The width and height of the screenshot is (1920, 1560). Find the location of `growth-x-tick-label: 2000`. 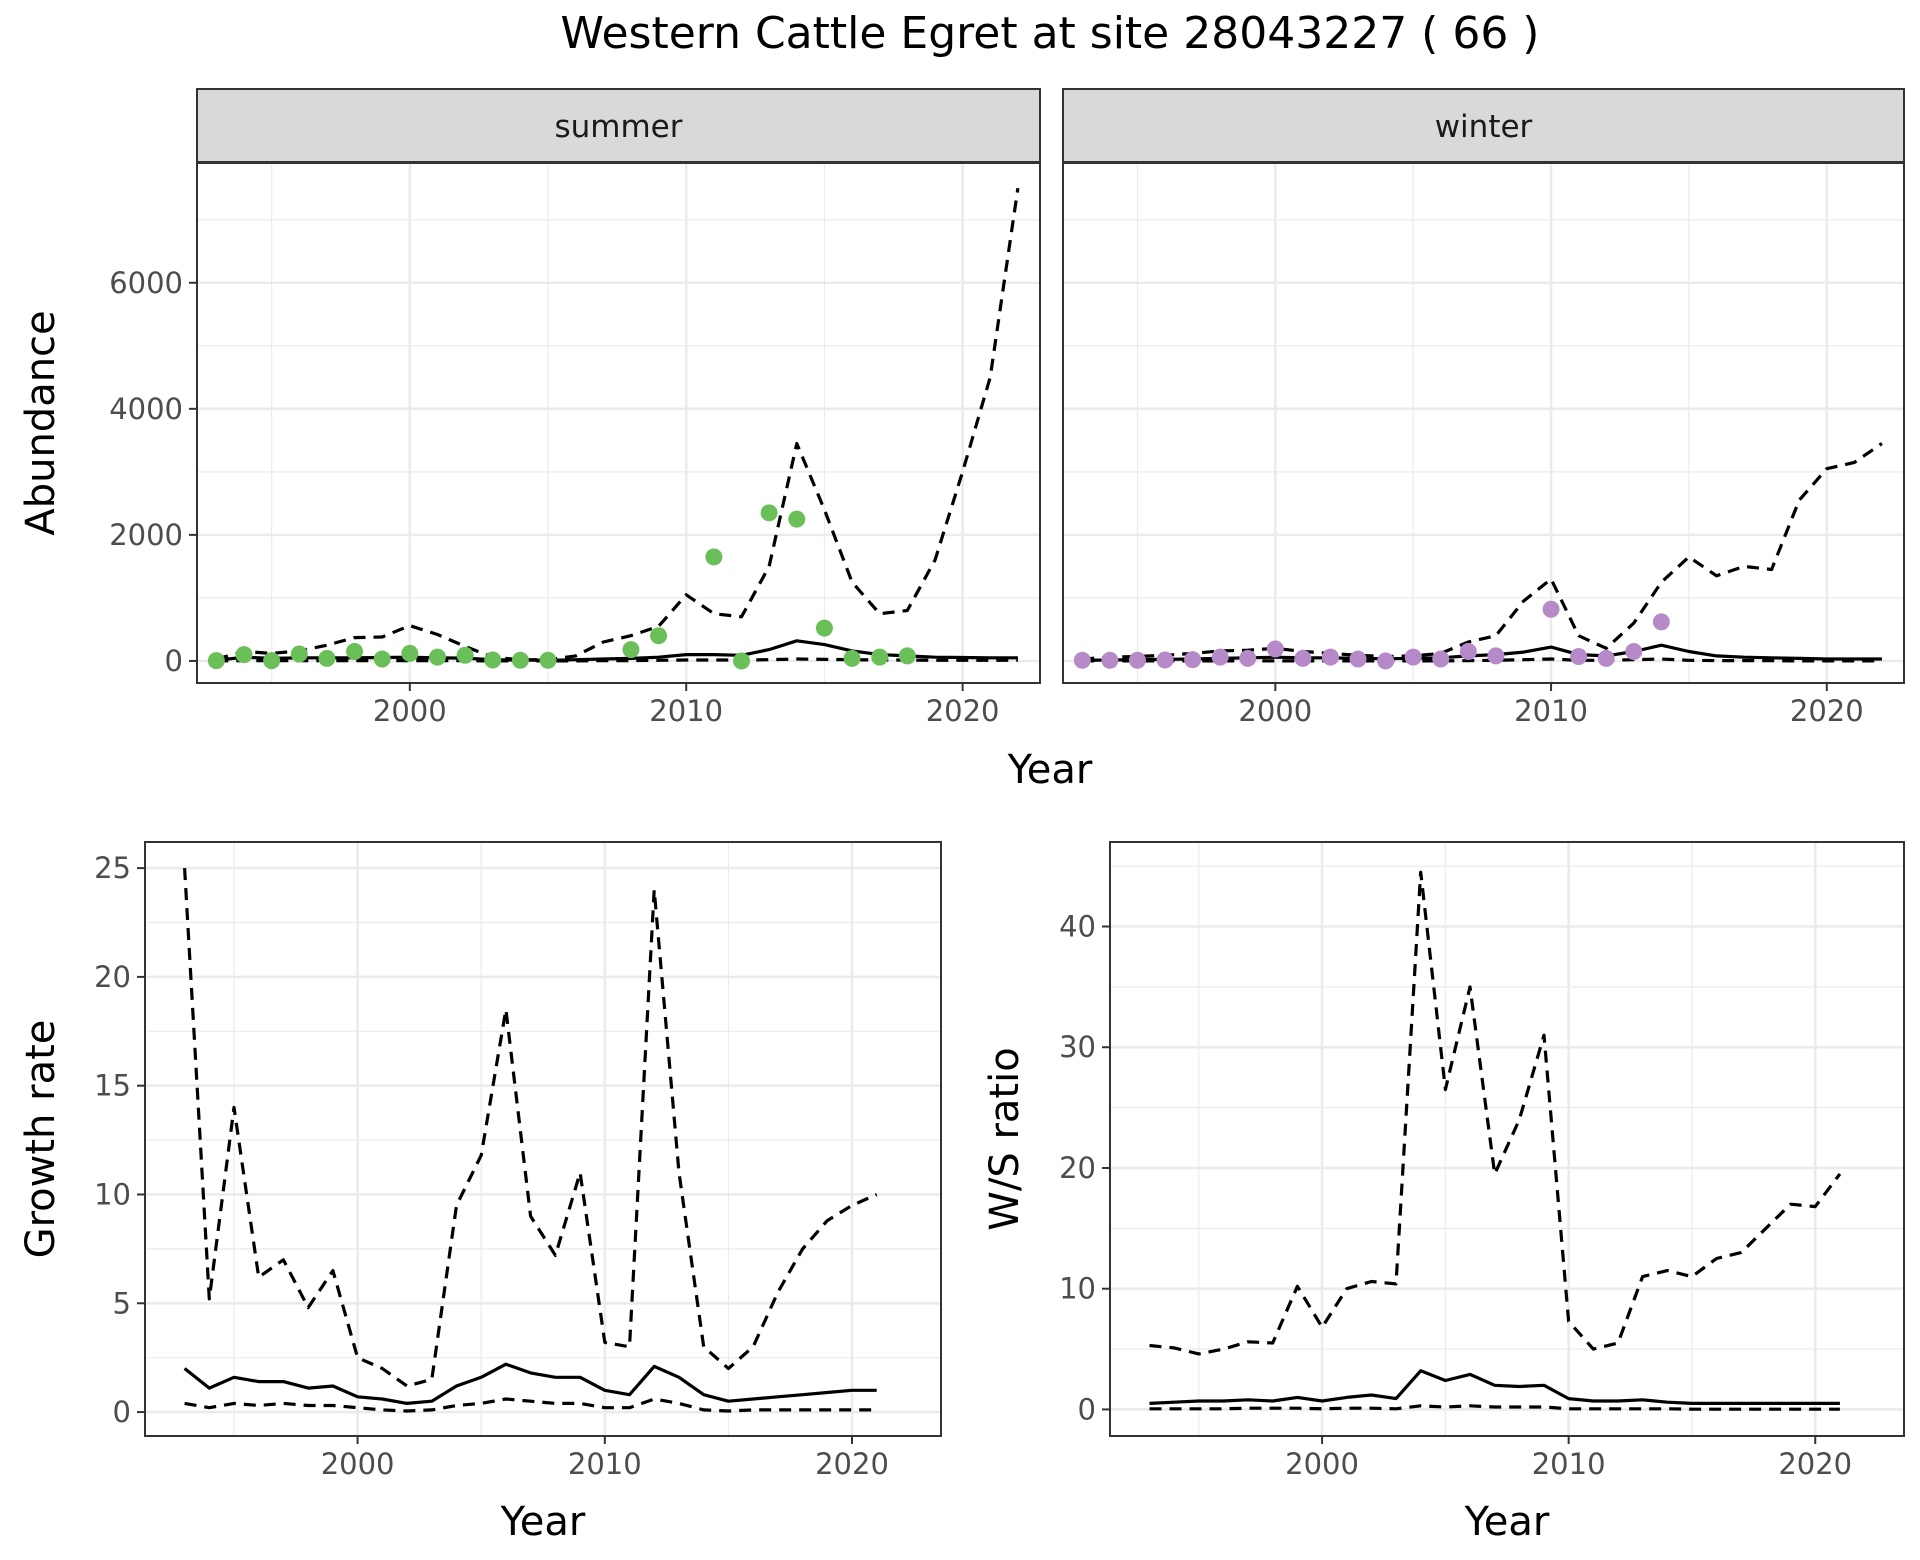

growth-x-tick-label: 2000 is located at coordinates (358, 1464).